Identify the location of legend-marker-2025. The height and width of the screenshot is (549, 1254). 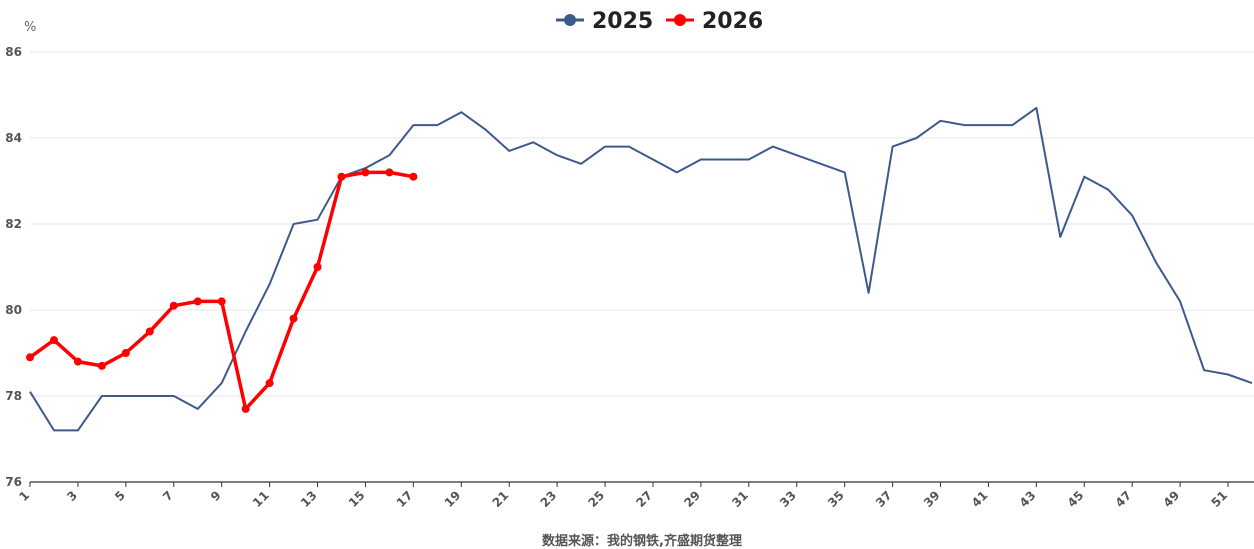
(570, 20).